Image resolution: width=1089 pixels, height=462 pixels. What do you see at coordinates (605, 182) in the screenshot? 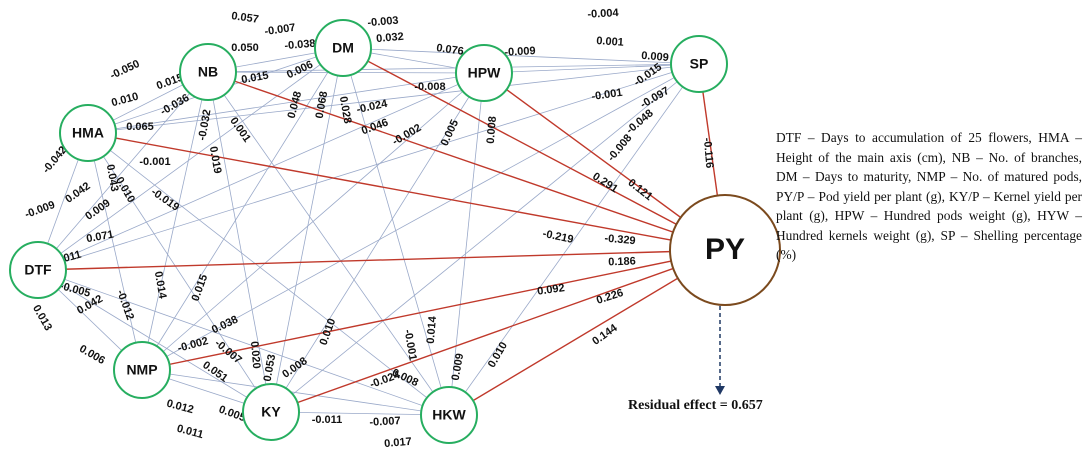
I see `direct-effect-label: 0.291` at bounding box center [605, 182].